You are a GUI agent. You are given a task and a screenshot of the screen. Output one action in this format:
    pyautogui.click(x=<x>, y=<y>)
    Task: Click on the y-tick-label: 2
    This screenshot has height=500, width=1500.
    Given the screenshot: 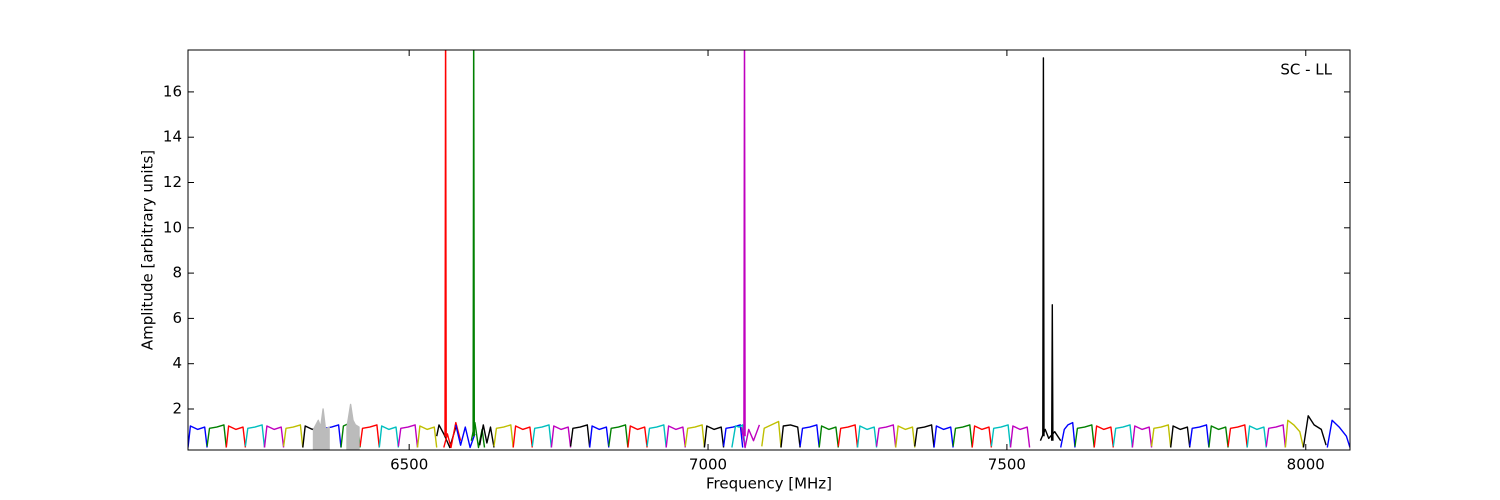 What is the action you would take?
    pyautogui.click(x=177, y=409)
    